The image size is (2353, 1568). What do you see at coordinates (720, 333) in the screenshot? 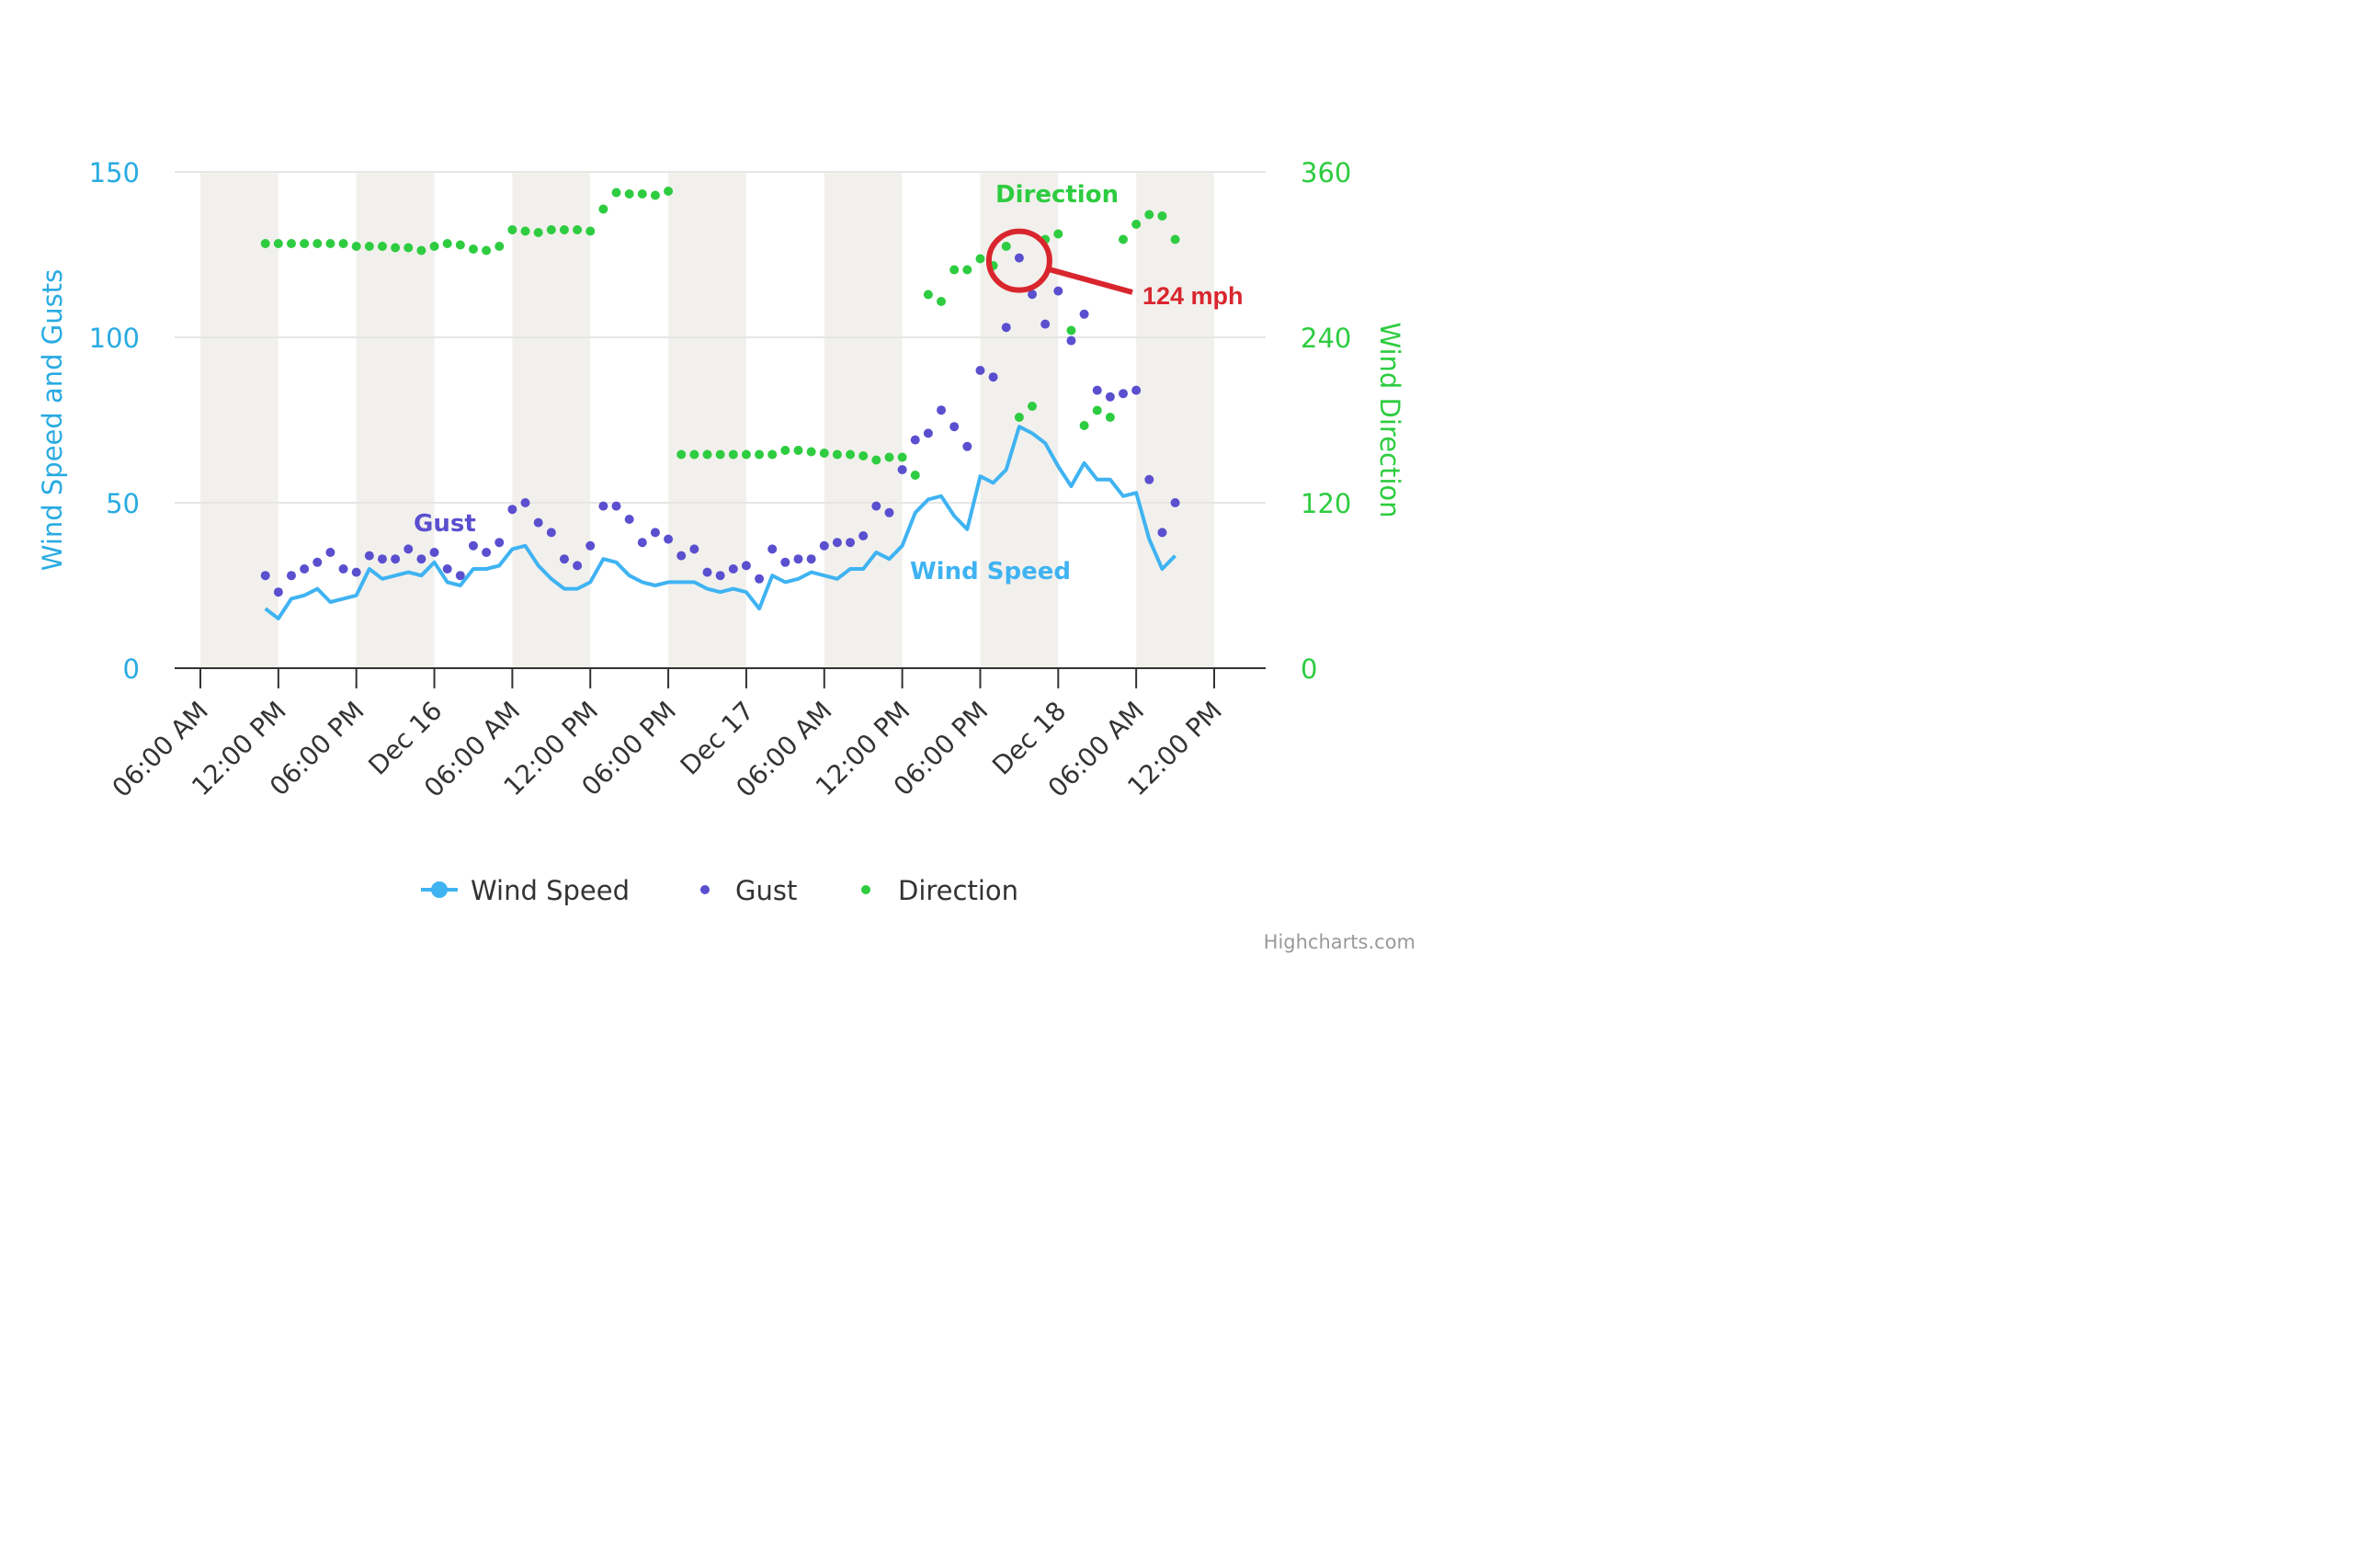
I see `direction-series` at bounding box center [720, 333].